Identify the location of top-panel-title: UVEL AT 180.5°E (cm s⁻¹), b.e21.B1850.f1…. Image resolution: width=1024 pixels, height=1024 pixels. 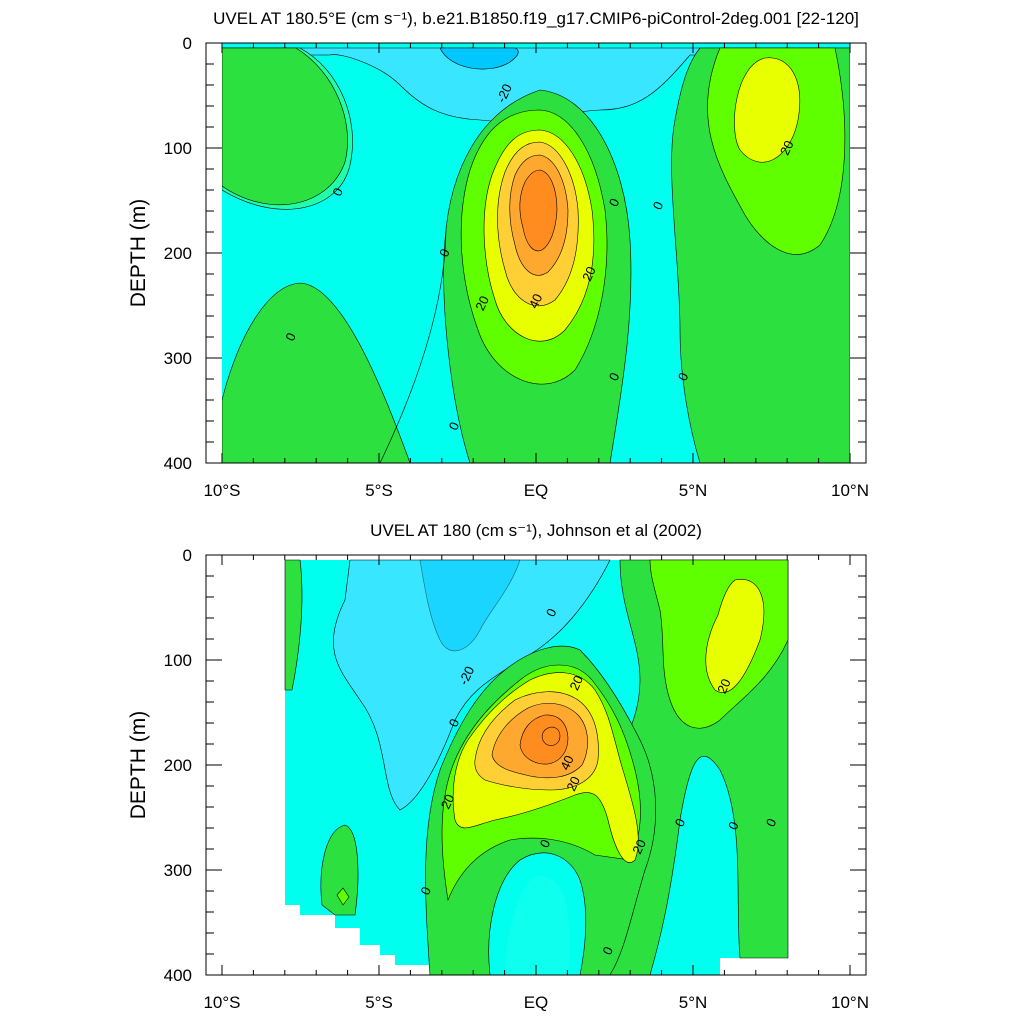
(536, 18).